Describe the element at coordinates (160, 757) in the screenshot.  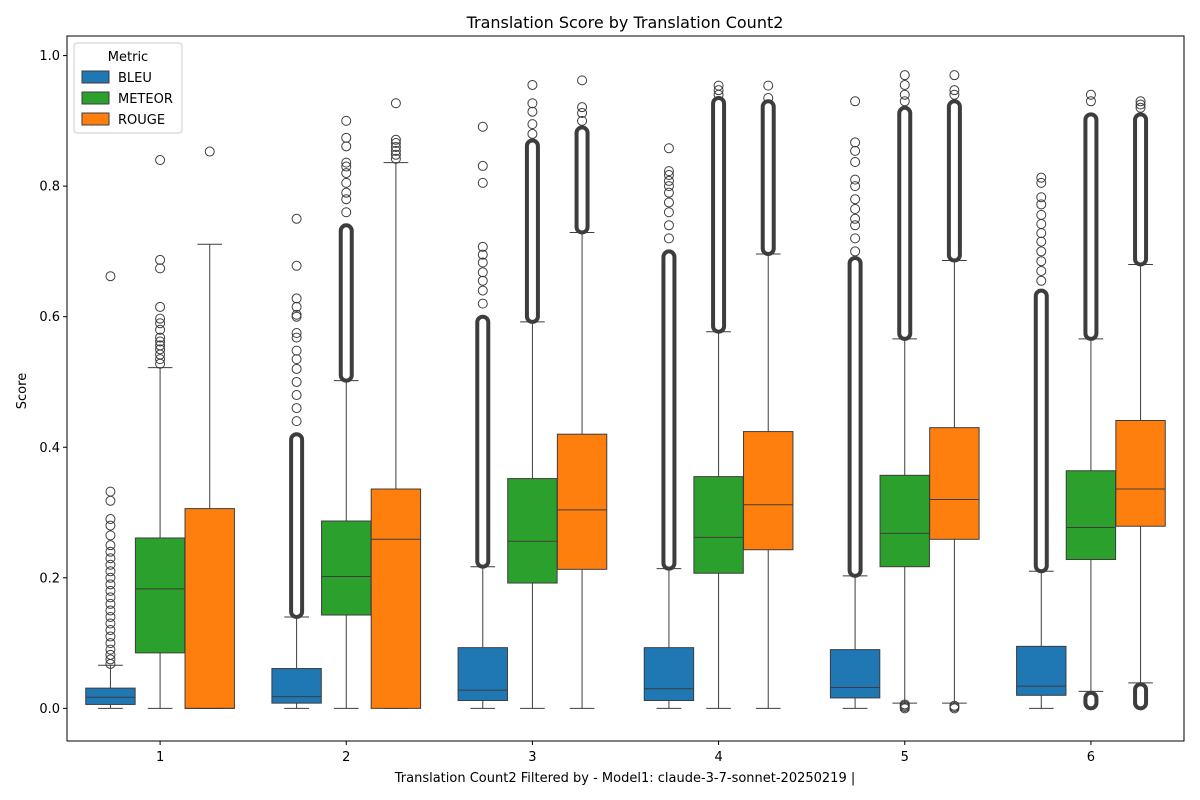
I see `x-tick-label: 1` at that location.